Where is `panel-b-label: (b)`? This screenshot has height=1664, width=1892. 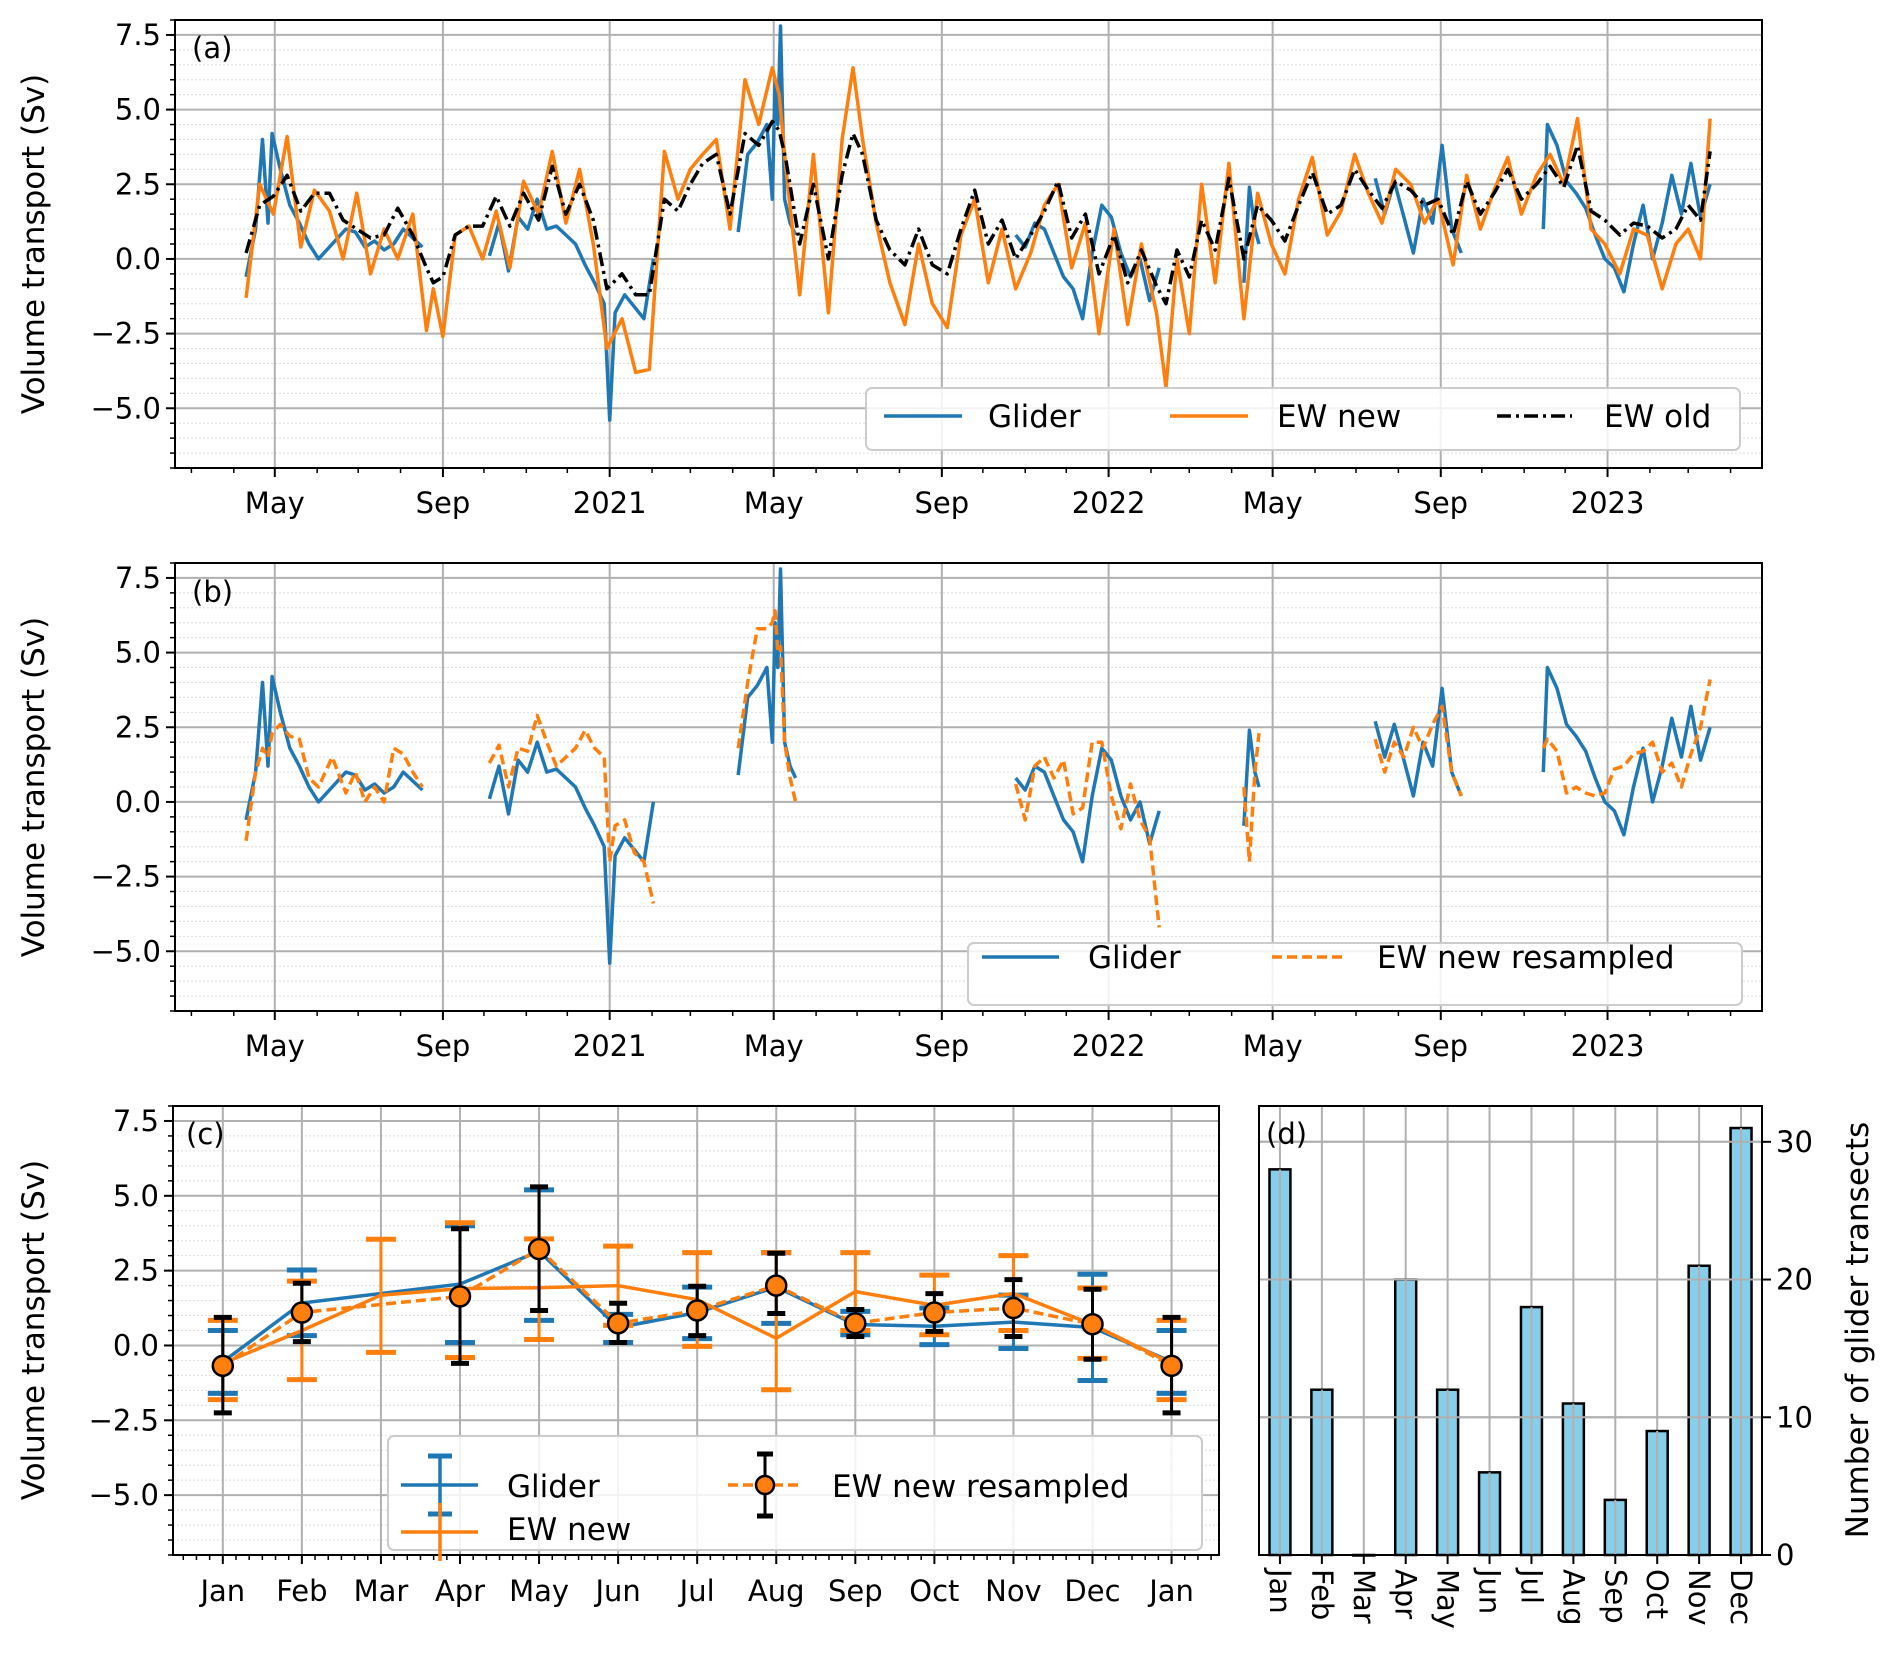 panel-b-label: (b) is located at coordinates (212, 592).